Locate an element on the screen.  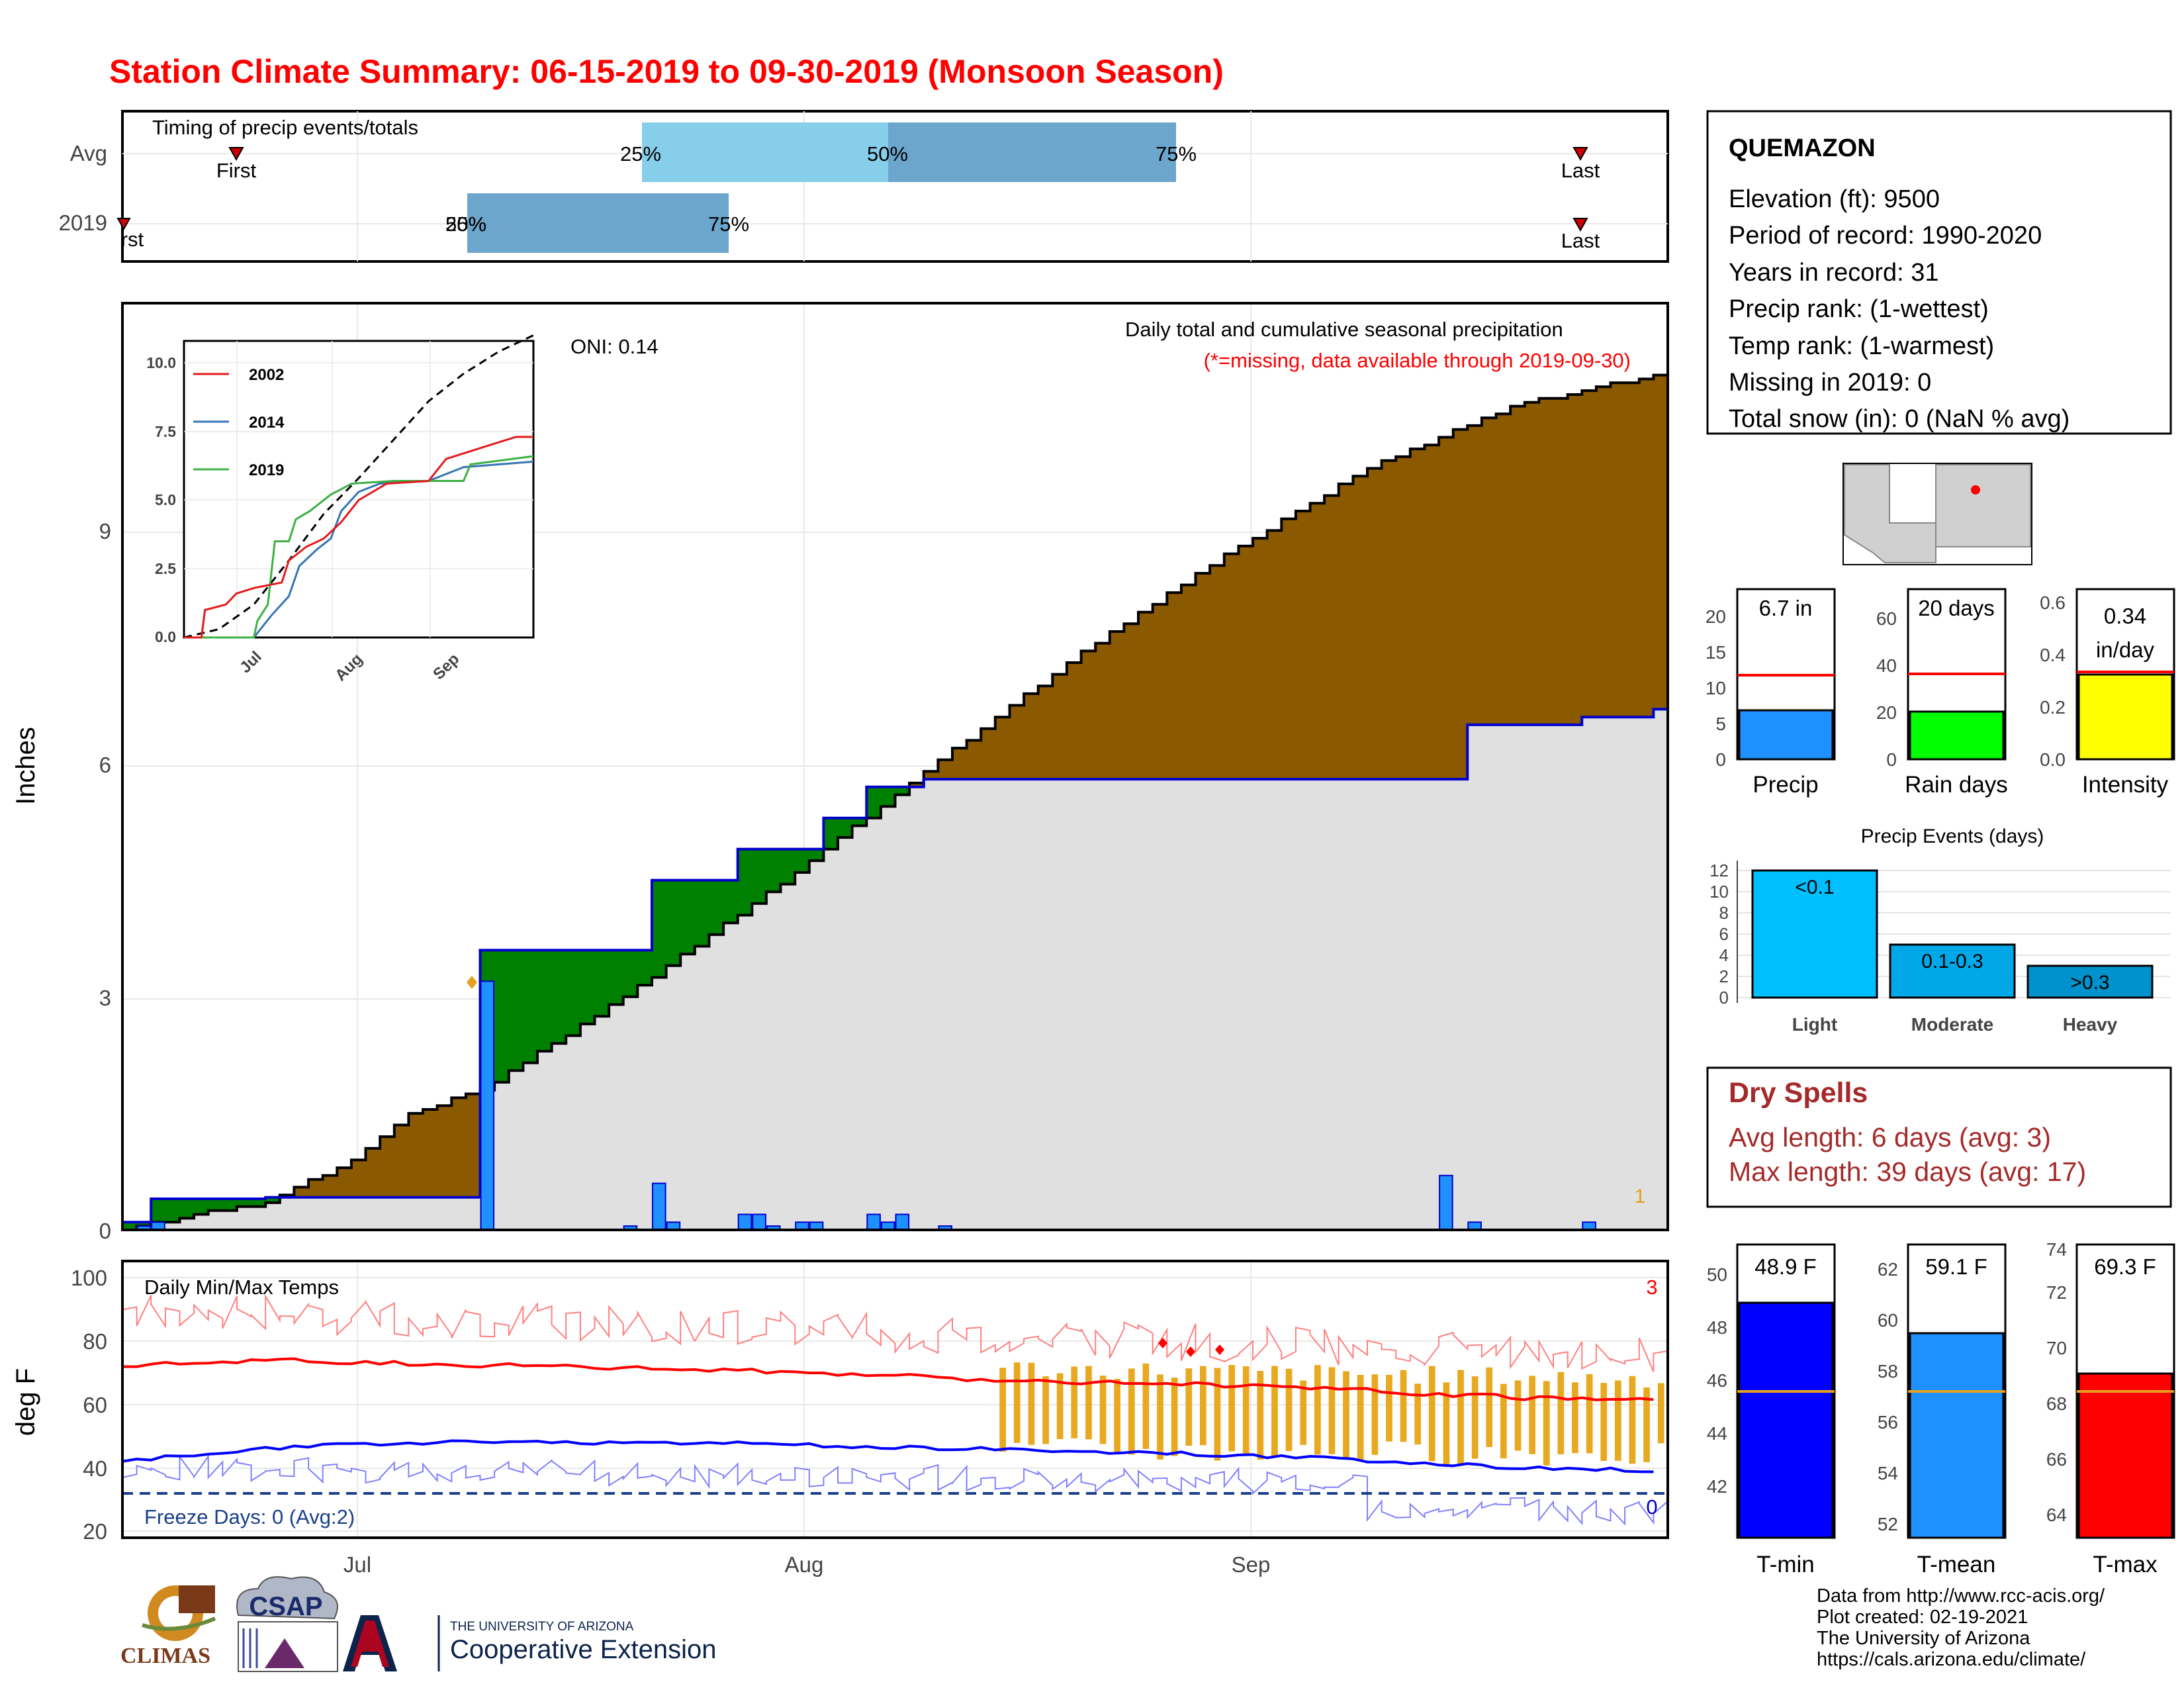
tmin-ytick-50: 50 is located at coordinates (1717, 1274).